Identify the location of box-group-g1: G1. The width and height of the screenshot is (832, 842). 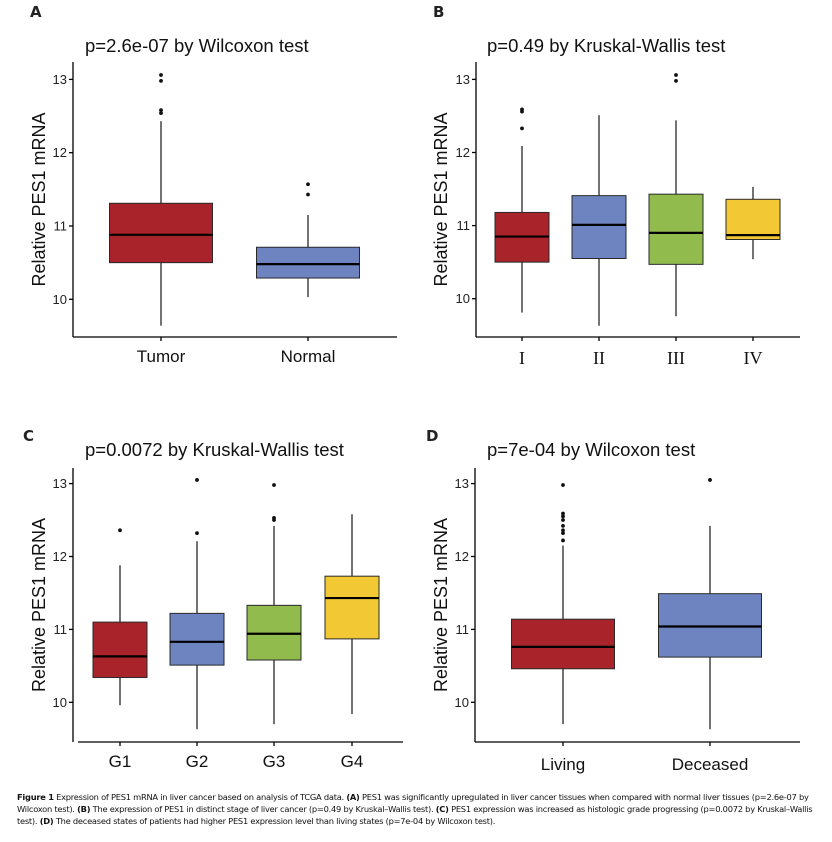
(120, 649).